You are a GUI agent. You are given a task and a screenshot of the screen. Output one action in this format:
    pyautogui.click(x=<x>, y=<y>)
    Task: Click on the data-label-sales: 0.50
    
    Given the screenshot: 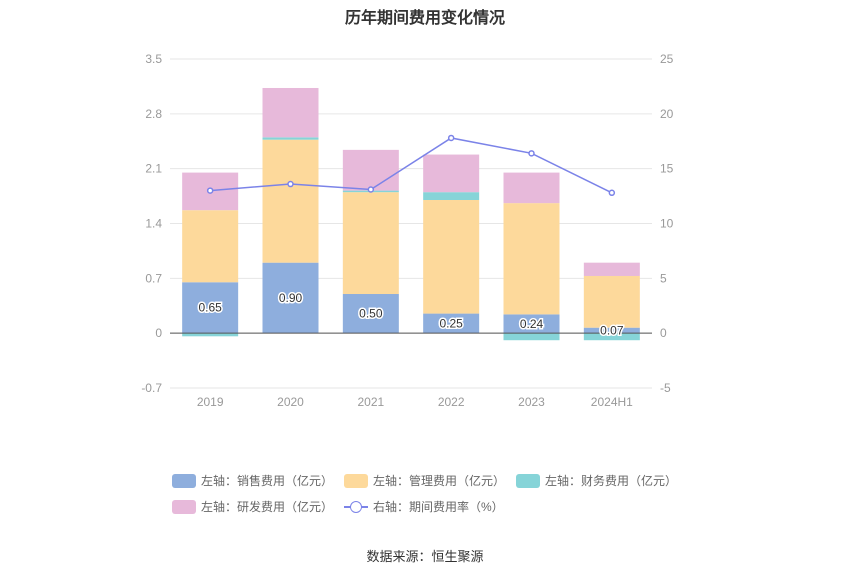 What is the action you would take?
    pyautogui.click(x=371, y=314)
    